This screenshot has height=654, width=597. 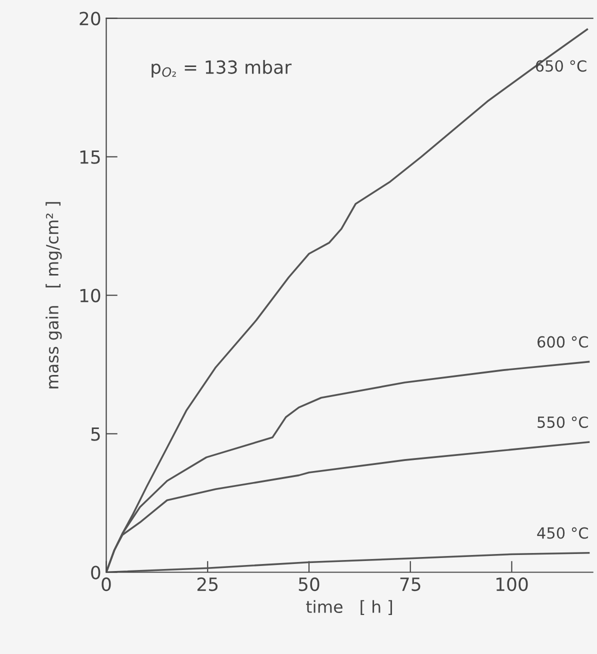 I want to click on x-tick-label: 75, so click(x=410, y=585).